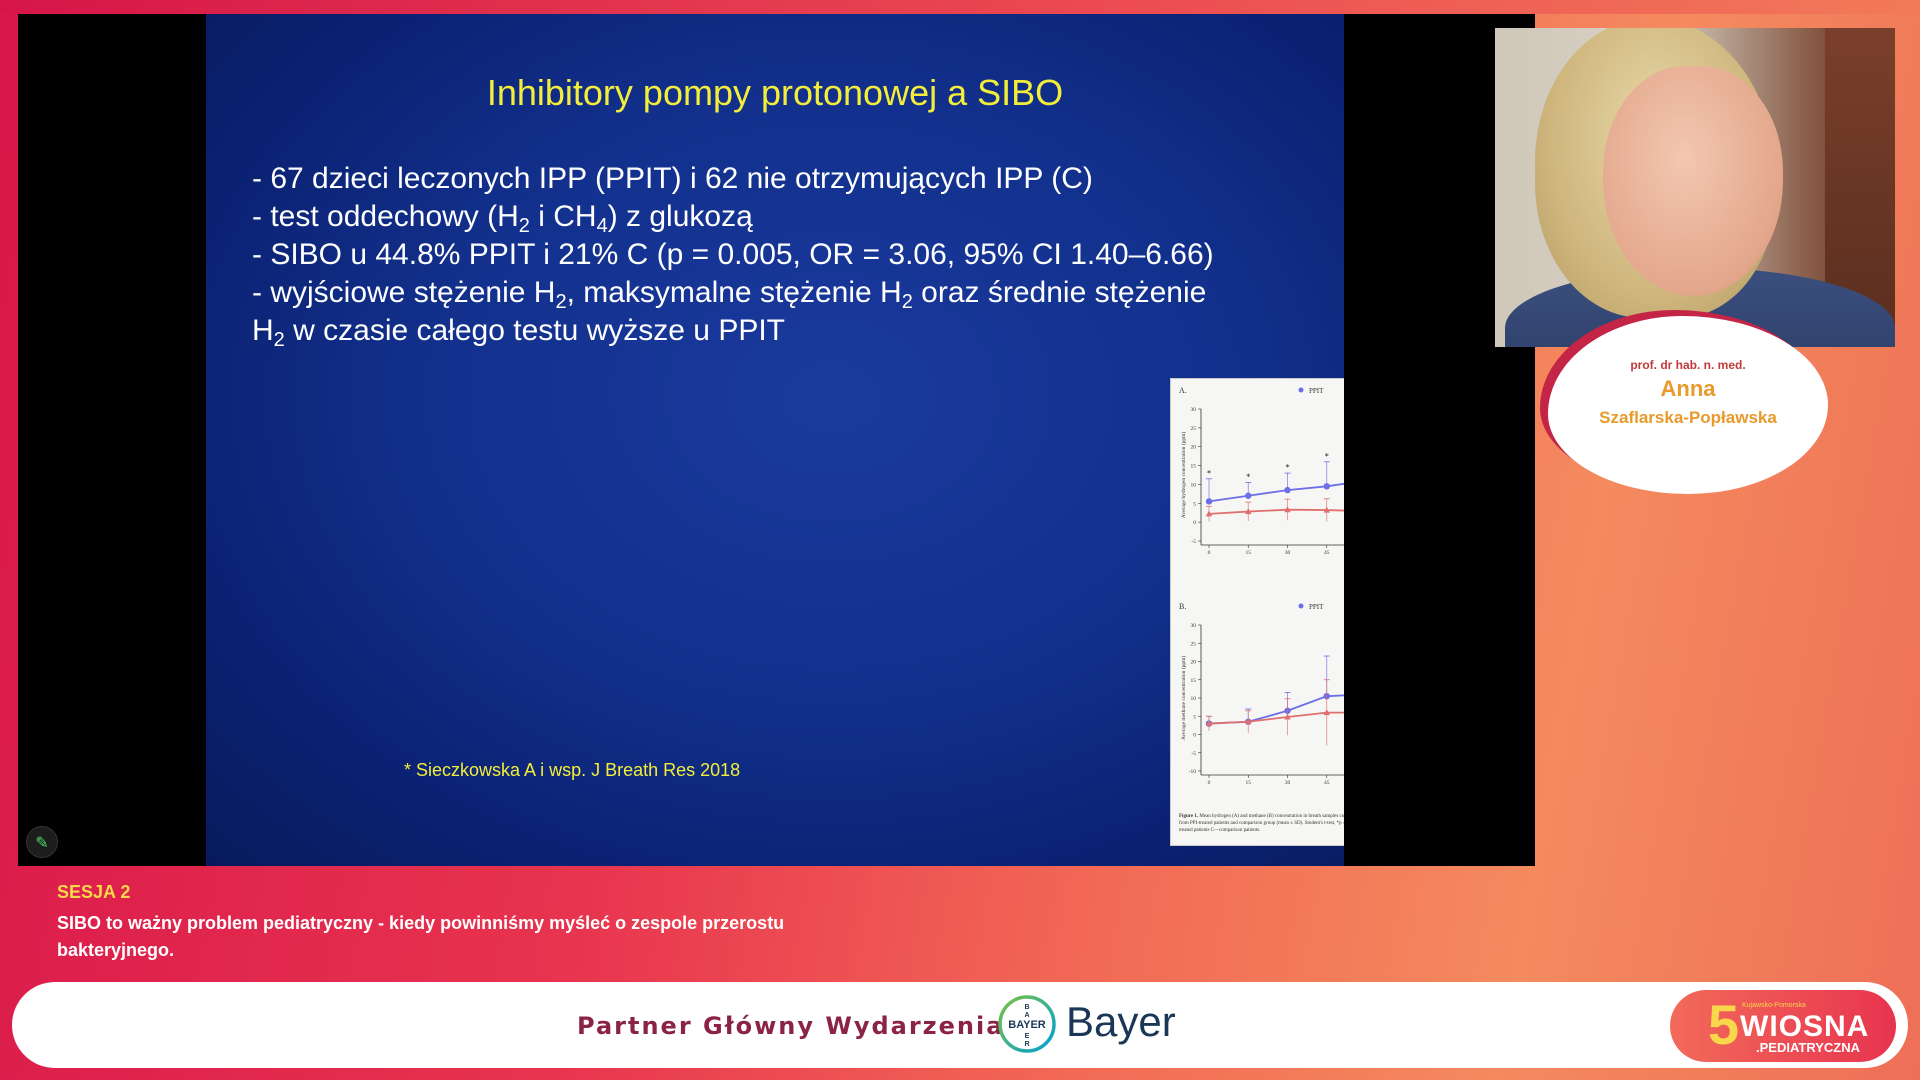 The width and height of the screenshot is (1920, 1080). What do you see at coordinates (1693, 181) in the screenshot?
I see `speaker-face` at bounding box center [1693, 181].